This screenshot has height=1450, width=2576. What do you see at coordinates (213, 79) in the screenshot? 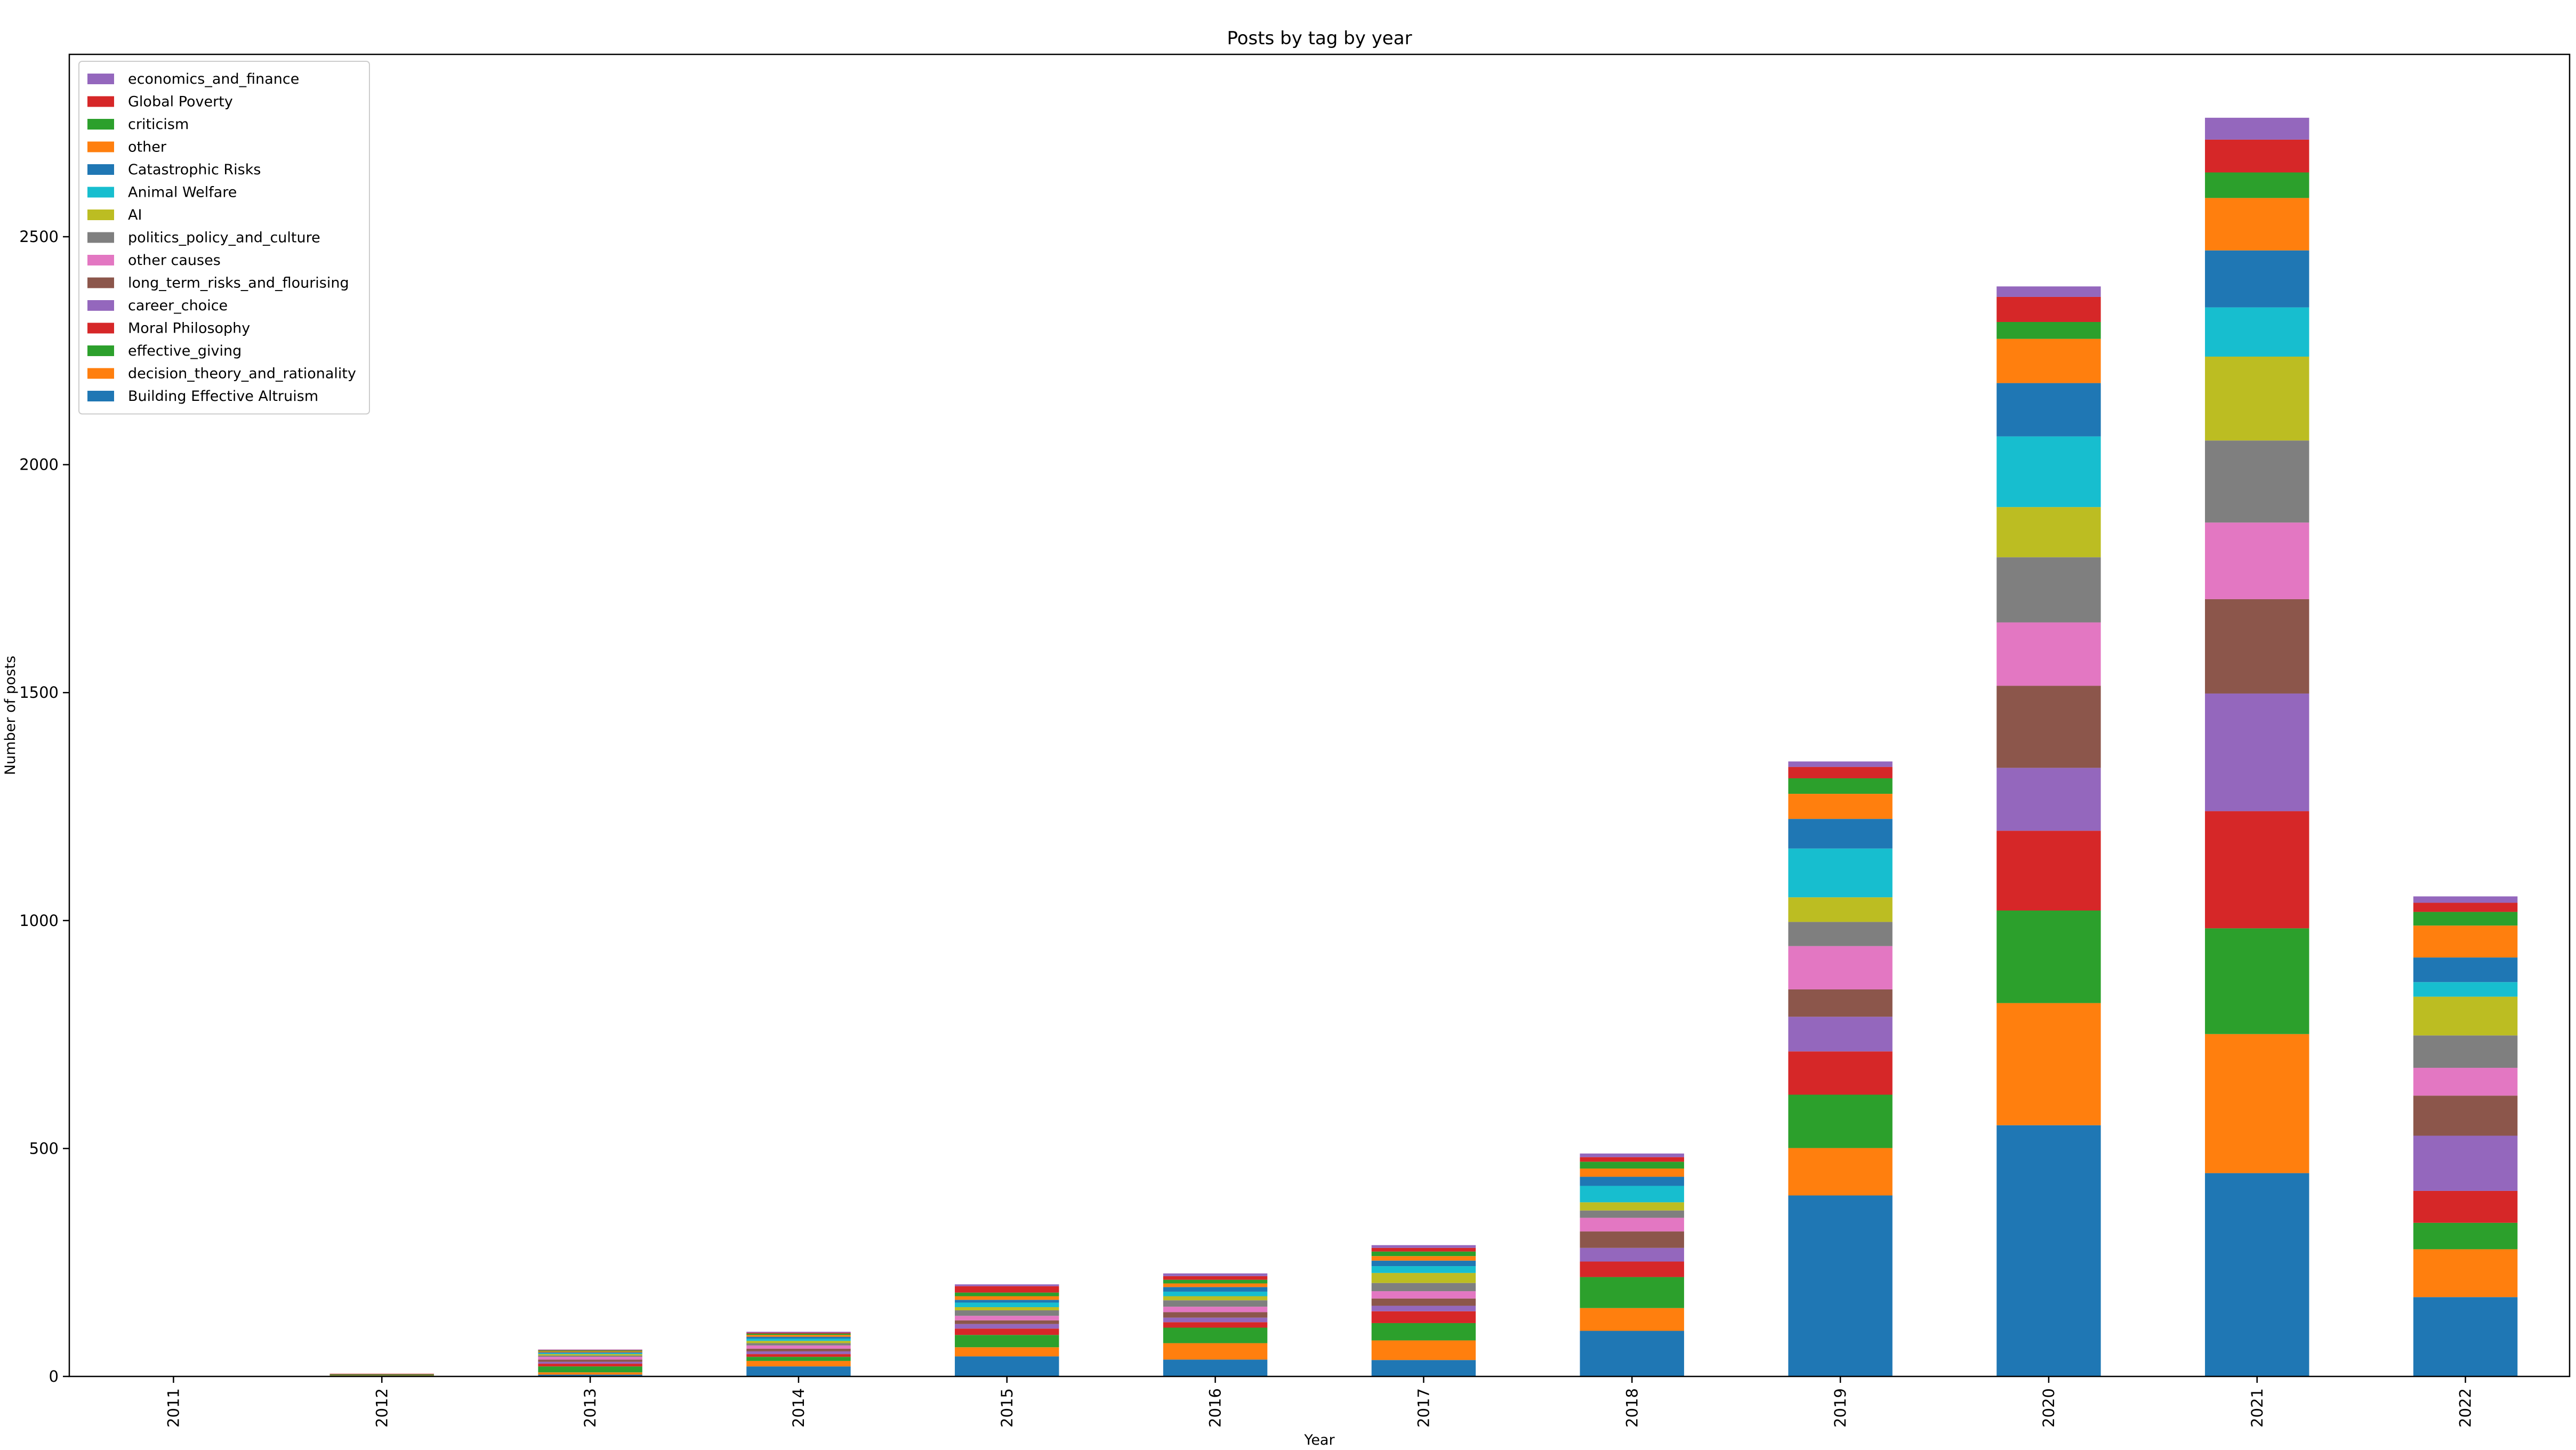
I see `legend-label-0: economics_and_finance` at bounding box center [213, 79].